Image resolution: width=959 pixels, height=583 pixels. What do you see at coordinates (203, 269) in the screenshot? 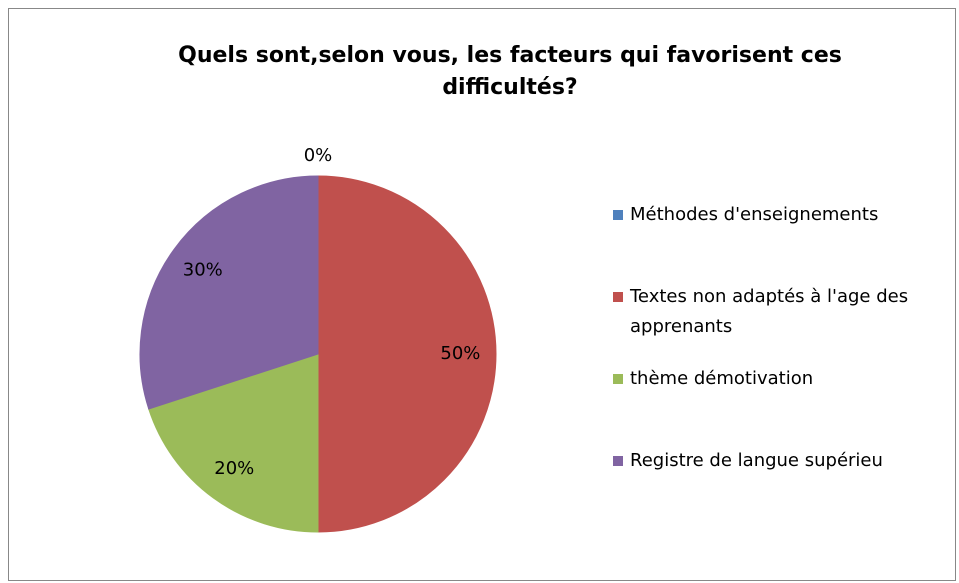
I see `data-label: 30%` at bounding box center [203, 269].